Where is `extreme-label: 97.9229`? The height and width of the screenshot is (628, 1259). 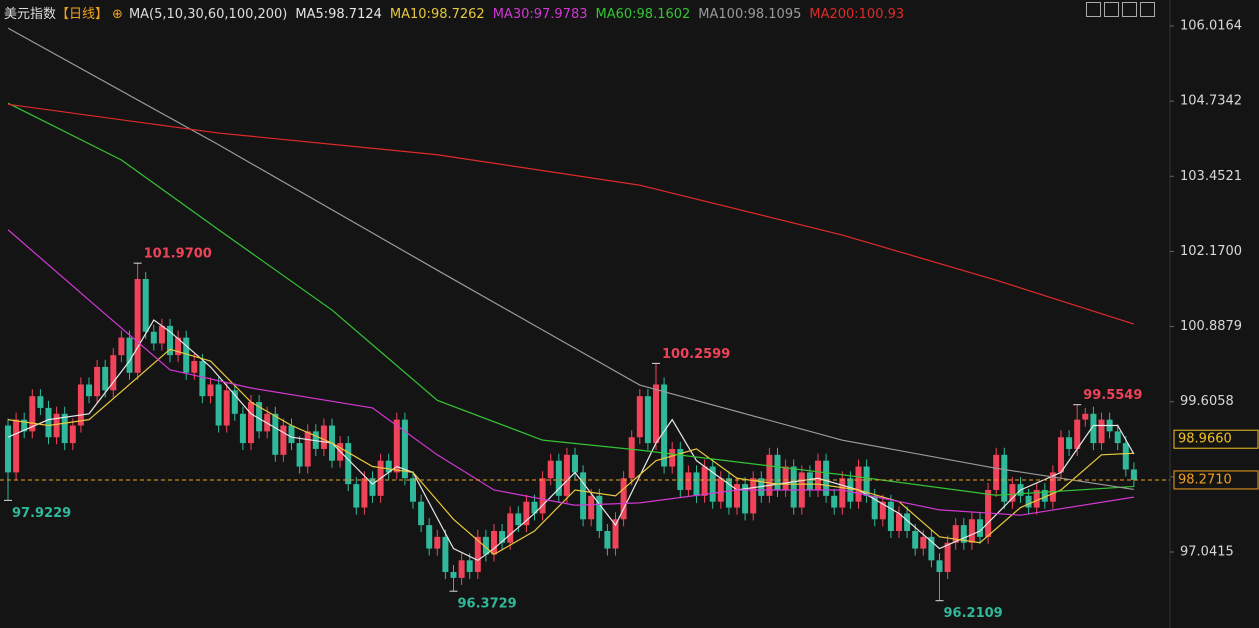
extreme-label: 97.9229 is located at coordinates (41, 513).